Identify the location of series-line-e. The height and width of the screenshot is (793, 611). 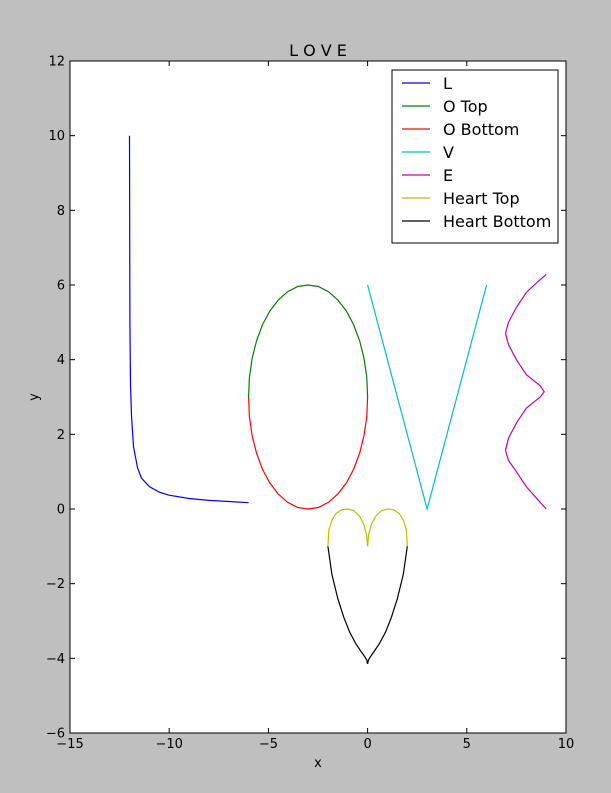
(525, 392).